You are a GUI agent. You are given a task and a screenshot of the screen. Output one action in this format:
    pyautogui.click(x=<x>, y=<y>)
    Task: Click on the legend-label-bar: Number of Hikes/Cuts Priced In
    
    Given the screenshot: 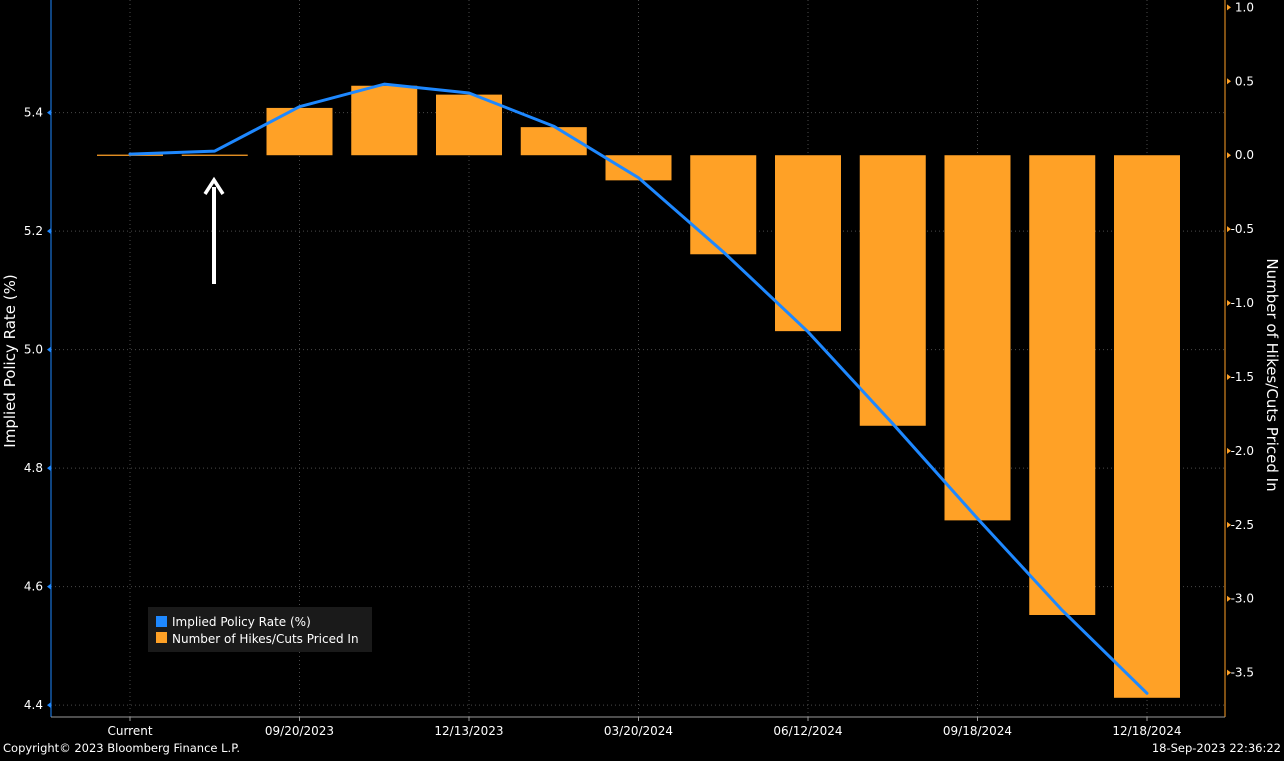 What is the action you would take?
    pyautogui.click(x=265, y=639)
    